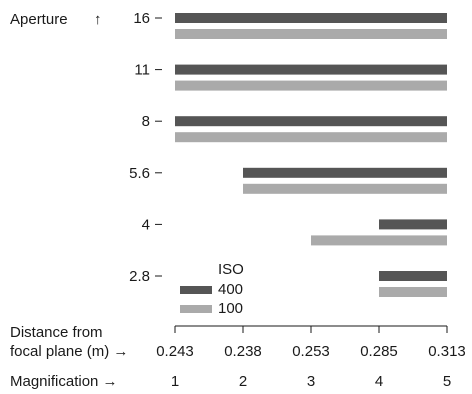 This screenshot has height=394, width=472. Describe the element at coordinates (69, 351) in the screenshot. I see `x-row-label: focal plane (m) →` at that location.